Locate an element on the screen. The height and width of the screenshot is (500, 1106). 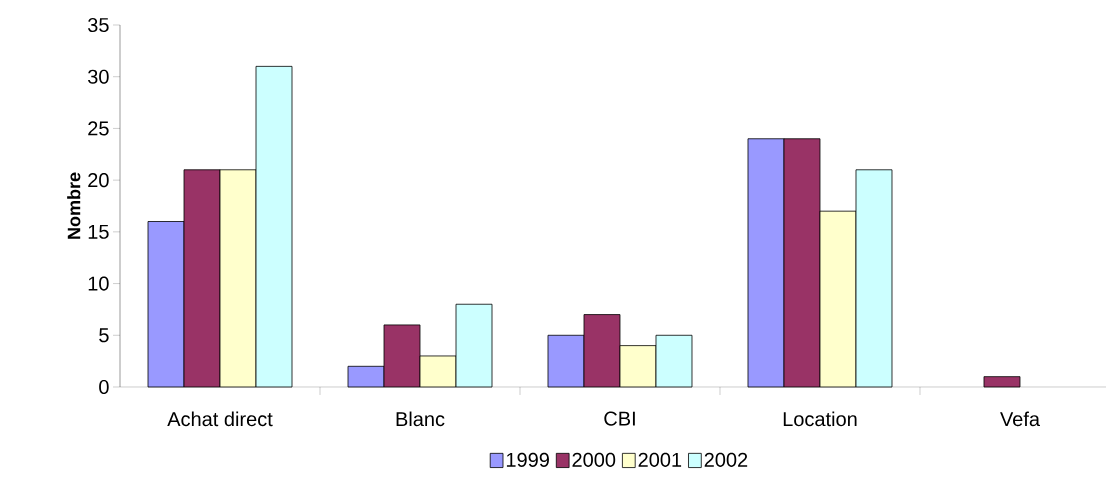
legend-label: 2000 is located at coordinates (594, 459).